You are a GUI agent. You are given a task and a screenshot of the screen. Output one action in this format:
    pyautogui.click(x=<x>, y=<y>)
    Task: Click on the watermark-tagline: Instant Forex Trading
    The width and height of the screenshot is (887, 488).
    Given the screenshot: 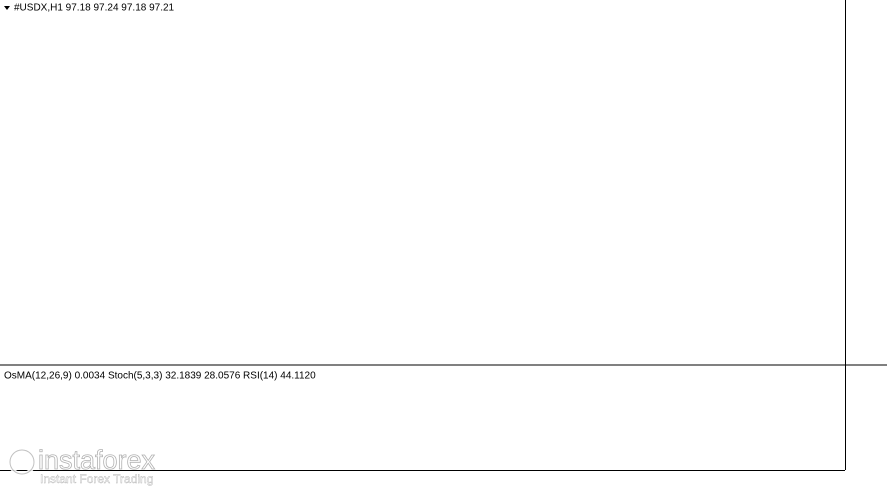 What is the action you would take?
    pyautogui.click(x=96, y=479)
    